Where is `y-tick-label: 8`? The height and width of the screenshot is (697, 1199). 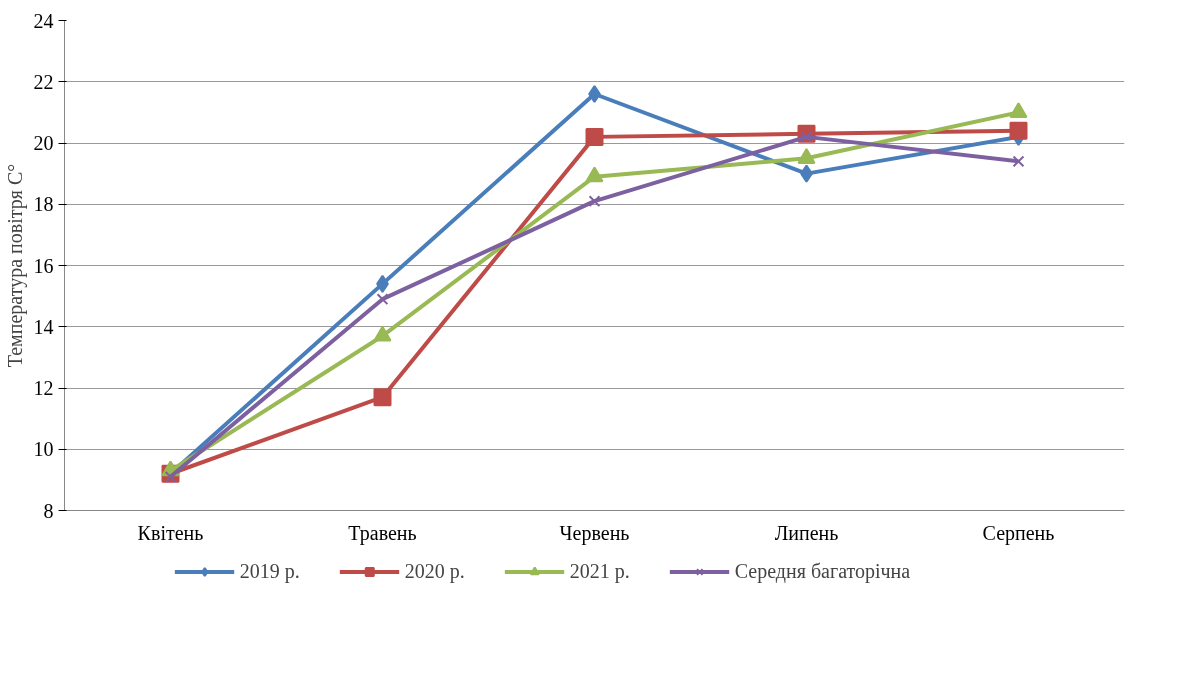 y-tick-label: 8 is located at coordinates (48, 510).